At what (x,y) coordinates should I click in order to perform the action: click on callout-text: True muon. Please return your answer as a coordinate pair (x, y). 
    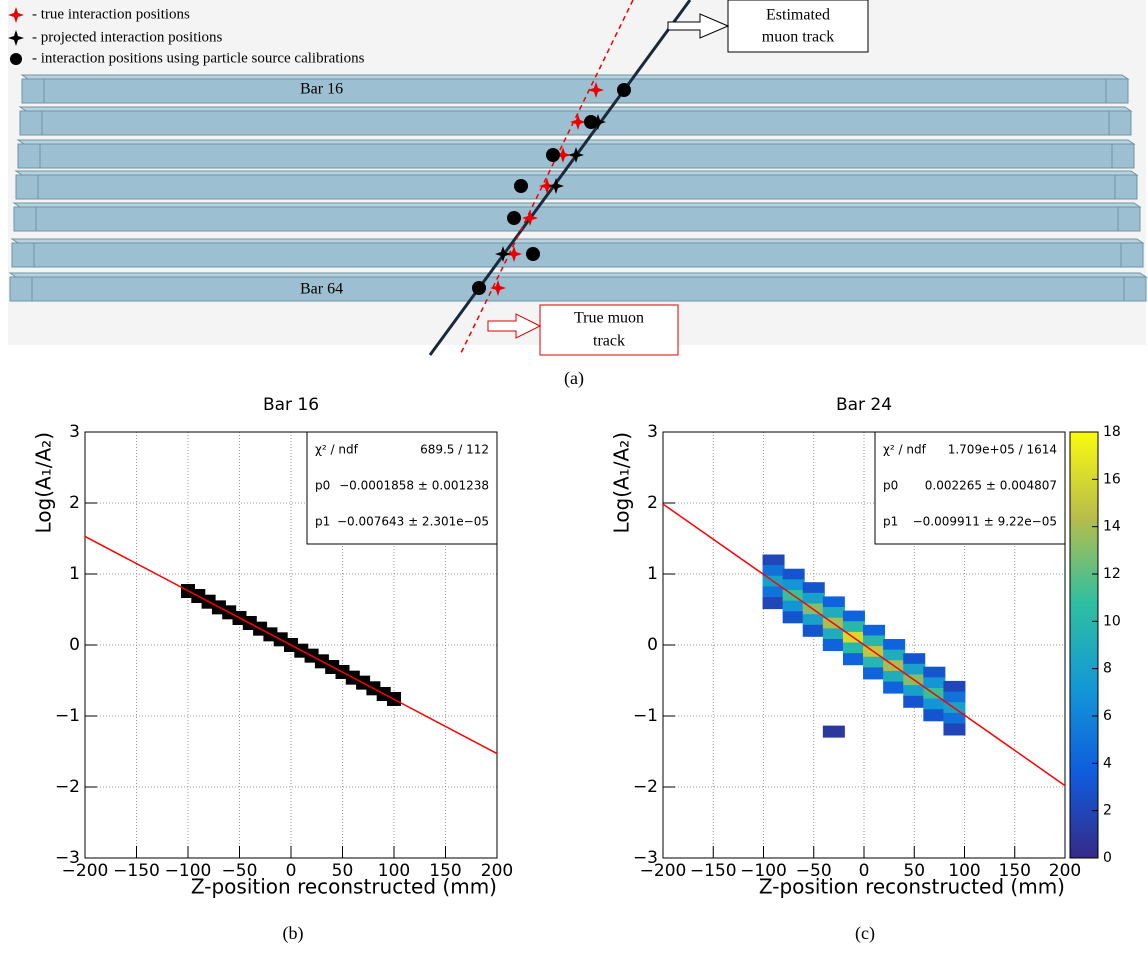
    Looking at the image, I should click on (609, 318).